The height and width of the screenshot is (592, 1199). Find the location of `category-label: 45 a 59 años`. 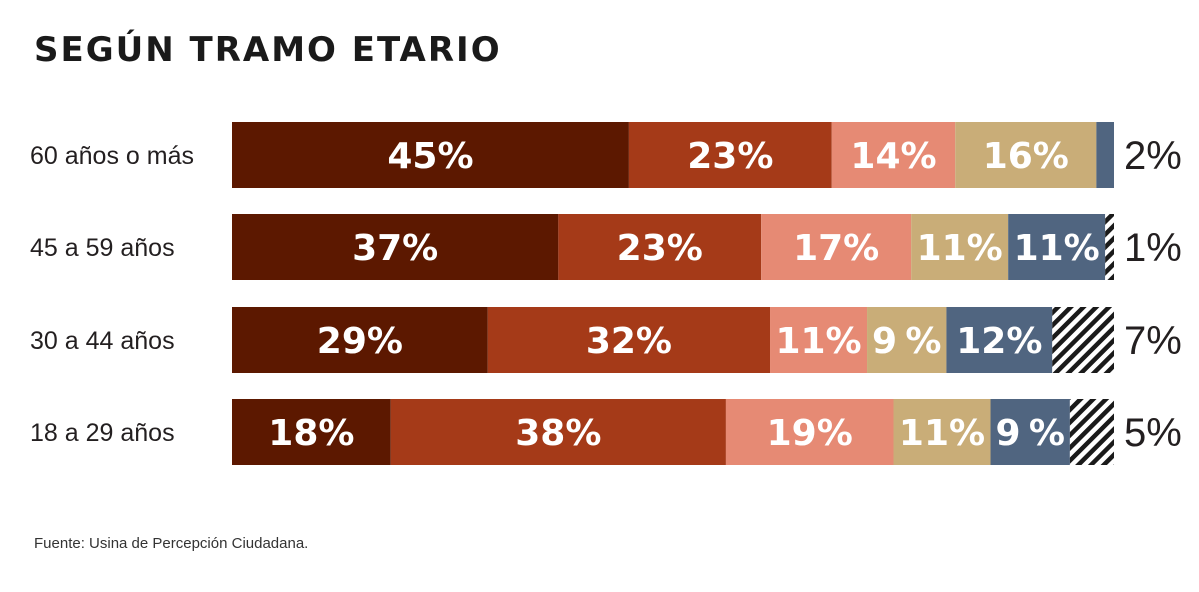

category-label: 45 a 59 años is located at coordinates (102, 248).